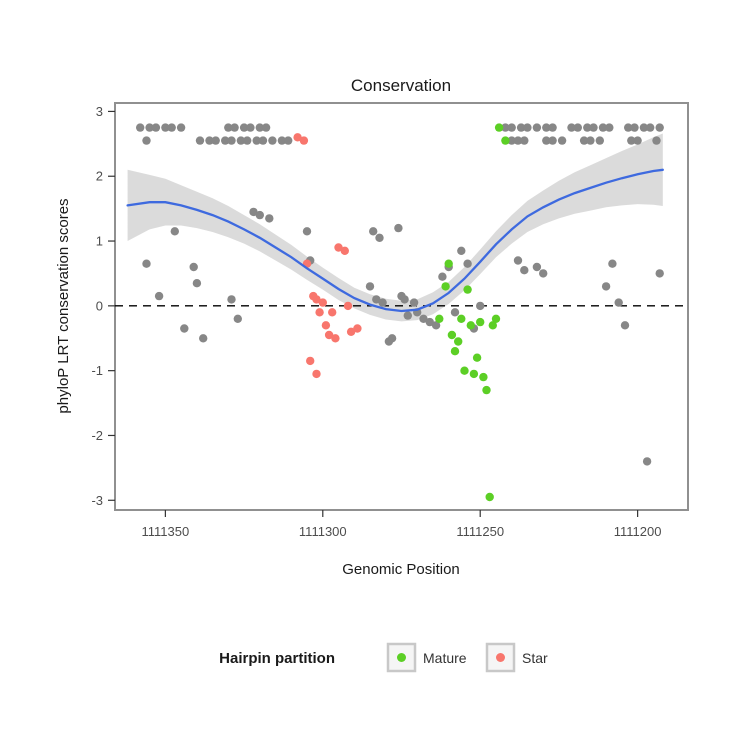  Describe the element at coordinates (99, 176) in the screenshot. I see `y-tick-label: 2` at that location.